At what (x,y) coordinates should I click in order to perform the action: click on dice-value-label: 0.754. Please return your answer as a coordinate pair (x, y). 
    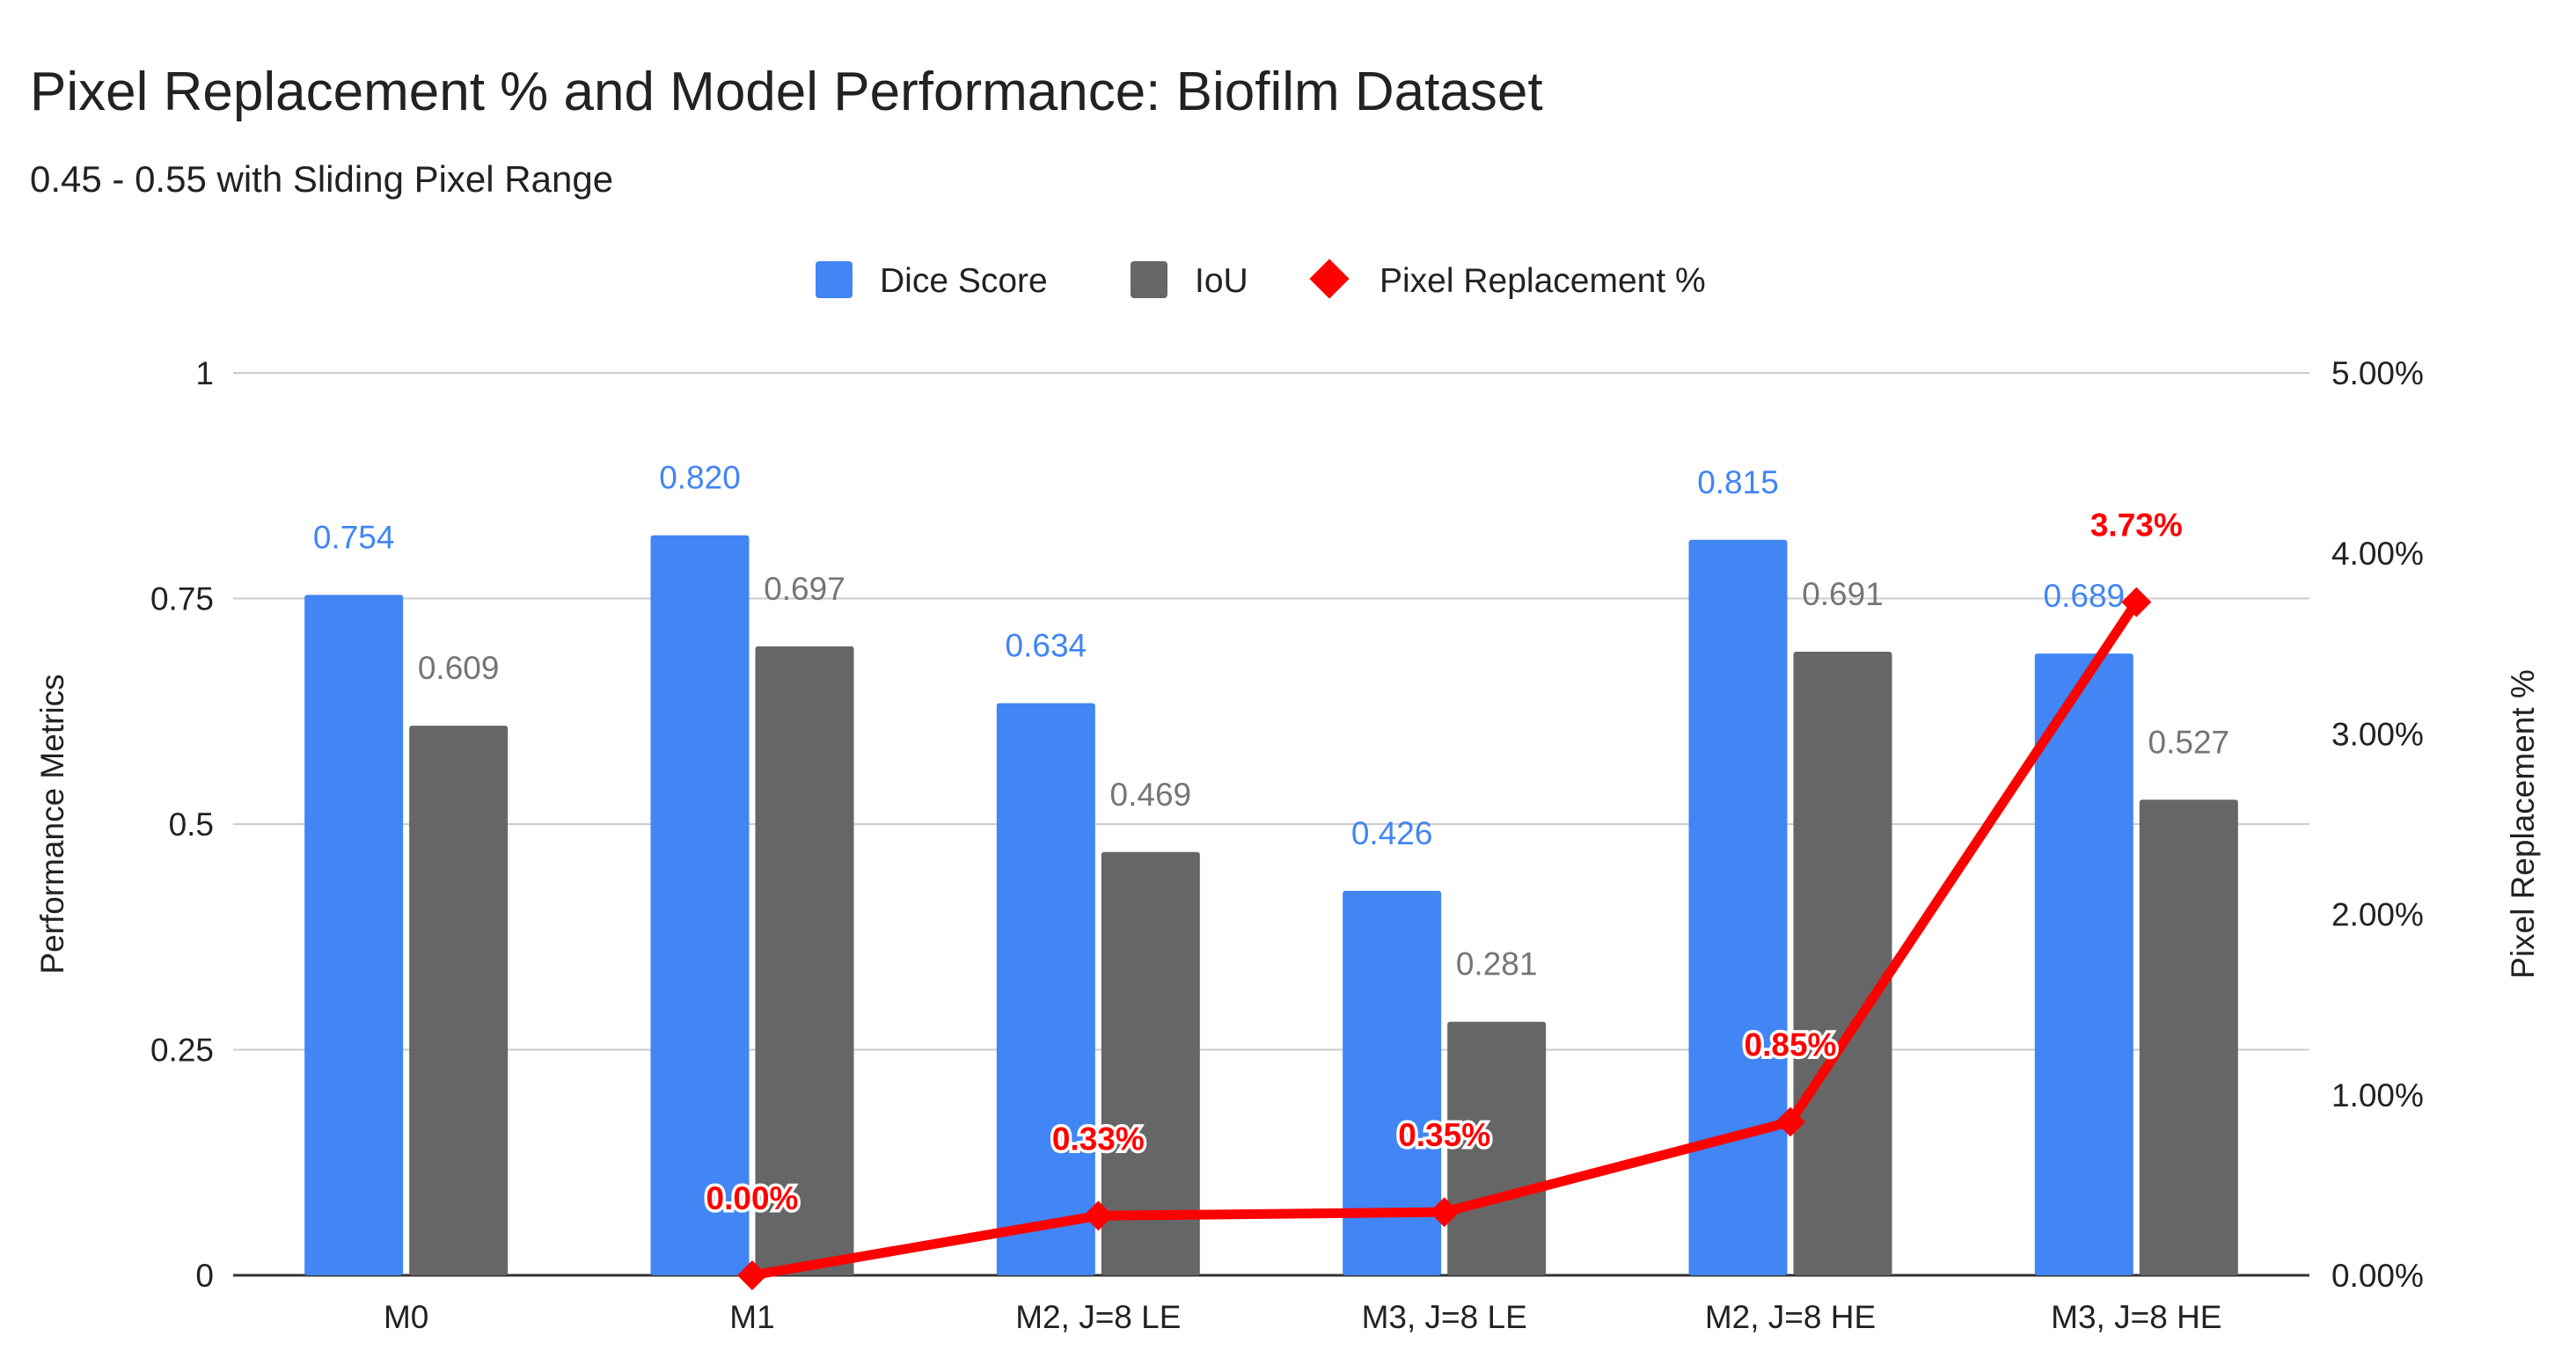
    Looking at the image, I should click on (354, 537).